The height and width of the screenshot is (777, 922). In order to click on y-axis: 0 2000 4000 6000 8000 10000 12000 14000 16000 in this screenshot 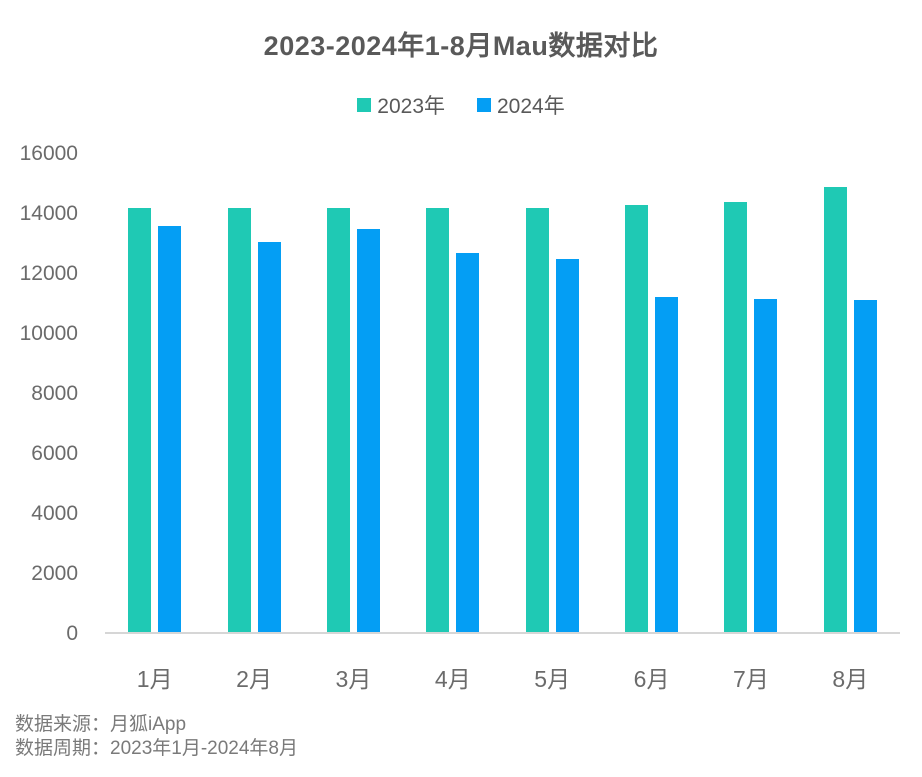, I will do `click(39, 393)`.